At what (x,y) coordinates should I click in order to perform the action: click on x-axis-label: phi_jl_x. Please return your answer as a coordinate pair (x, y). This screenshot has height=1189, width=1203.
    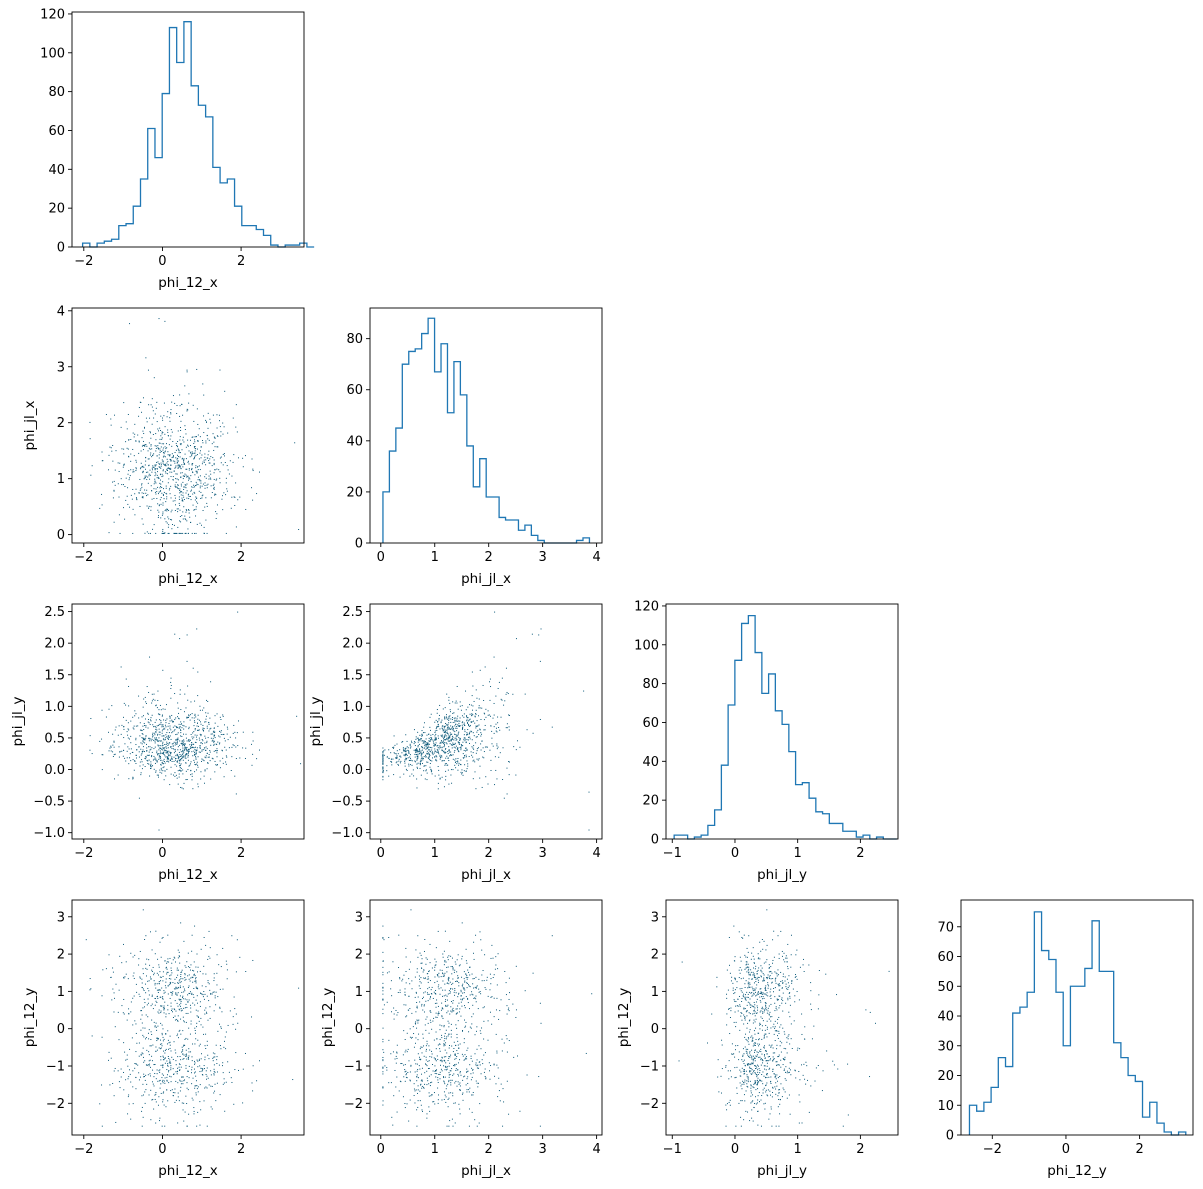
    Looking at the image, I should click on (486, 875).